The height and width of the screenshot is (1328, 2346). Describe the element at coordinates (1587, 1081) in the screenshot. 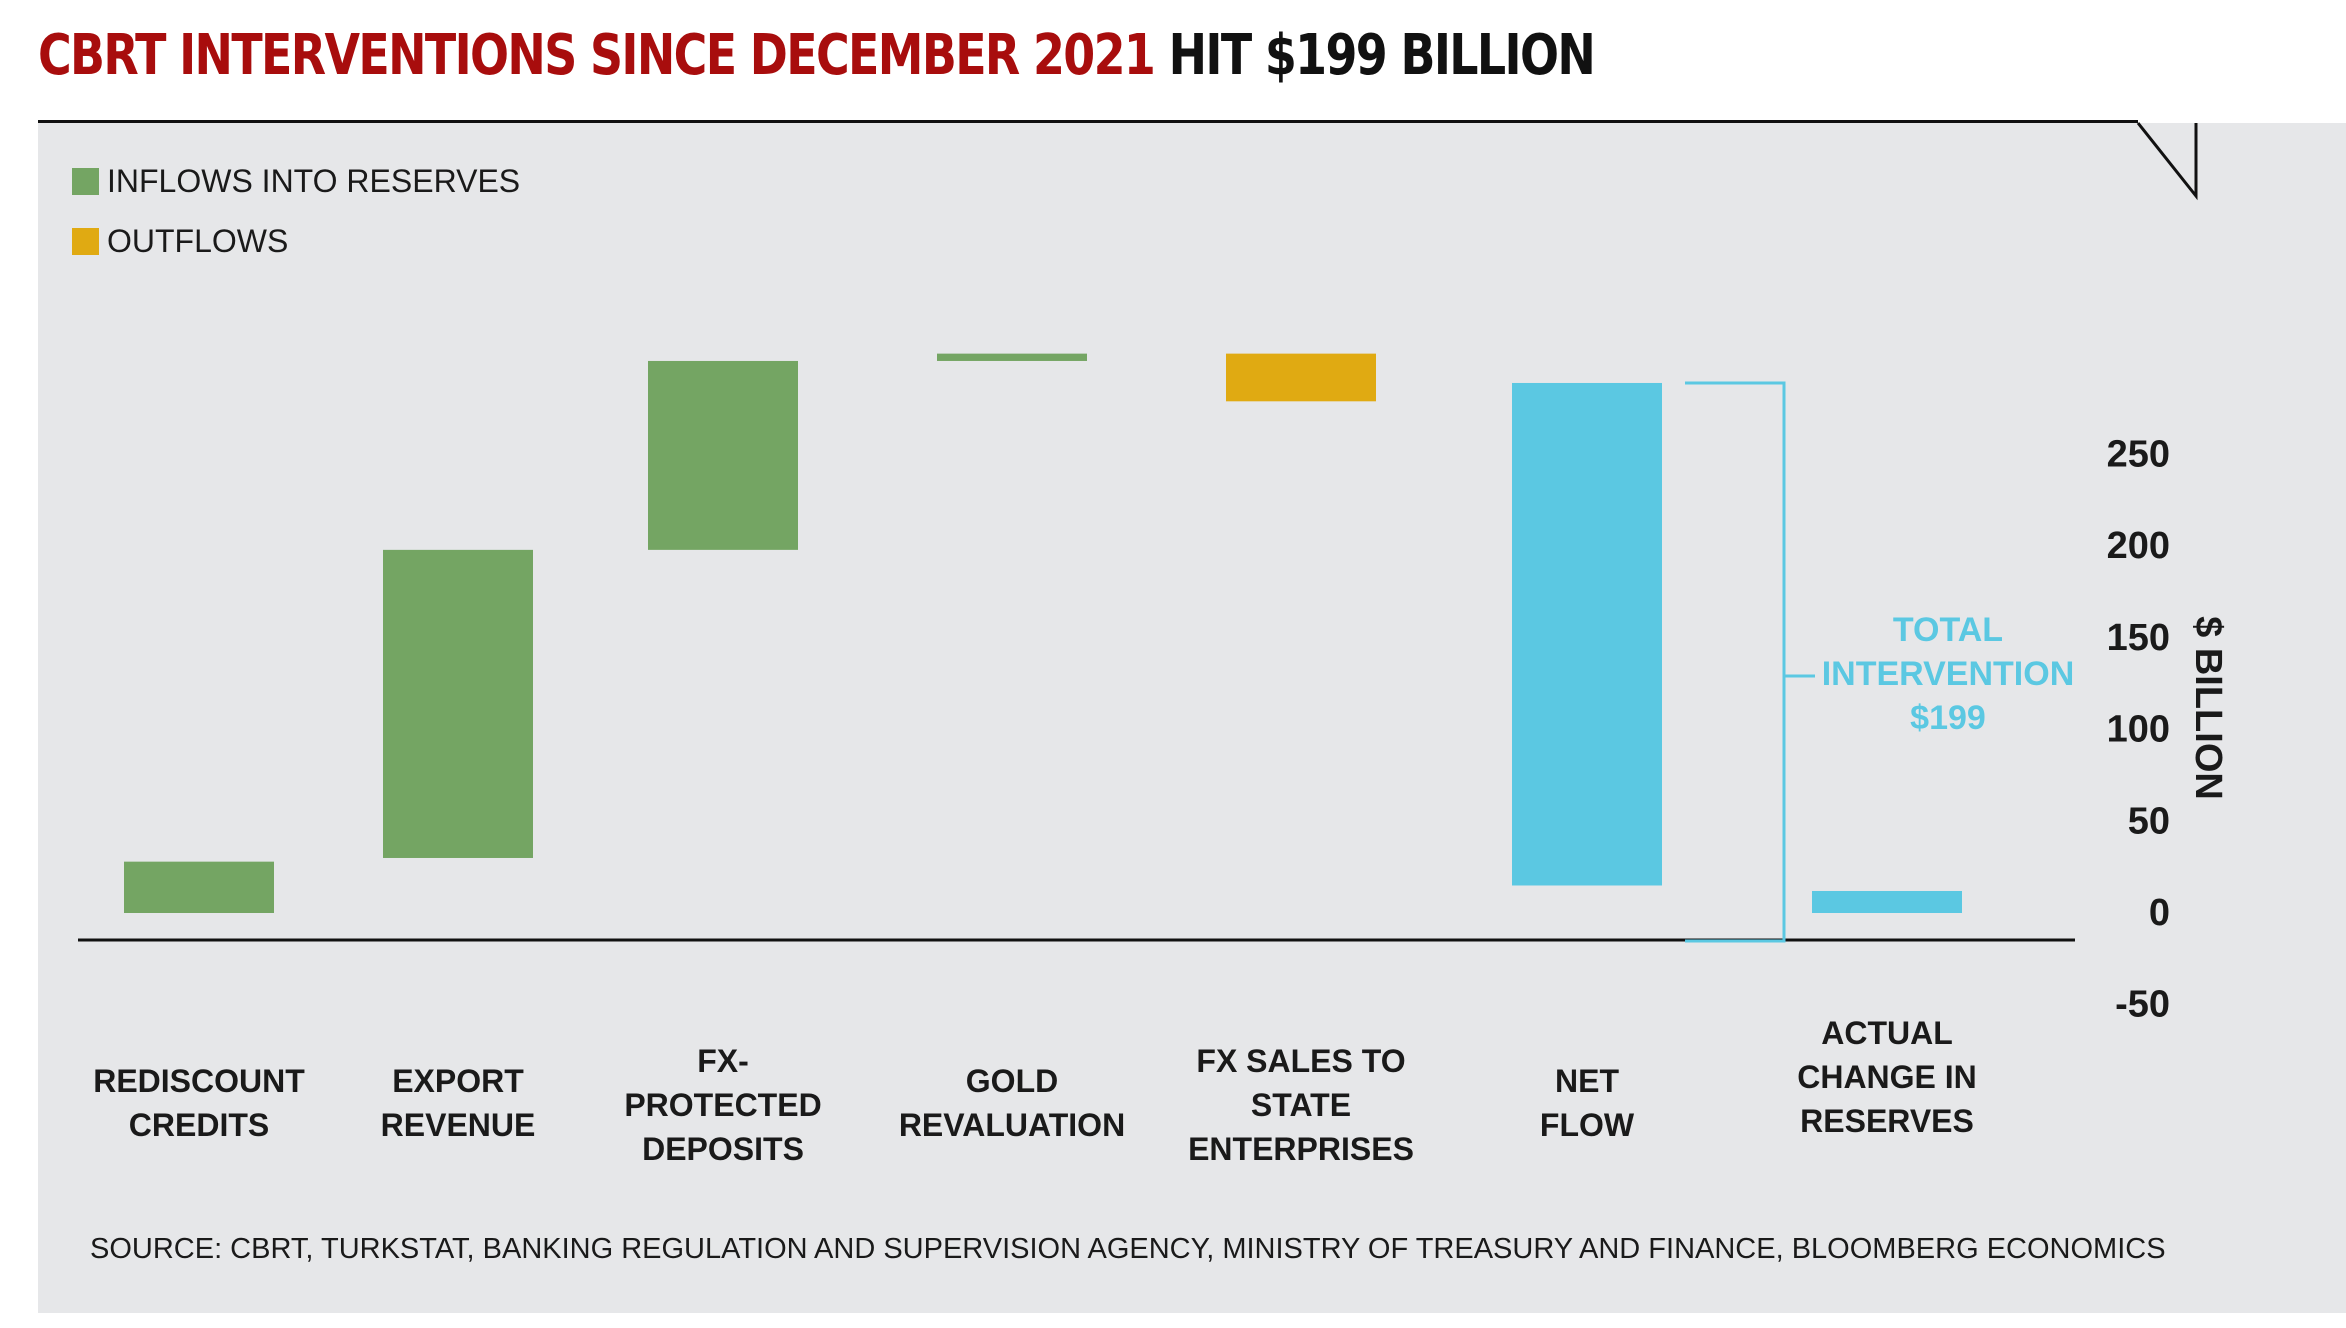

I see `category-label-line: NET` at that location.